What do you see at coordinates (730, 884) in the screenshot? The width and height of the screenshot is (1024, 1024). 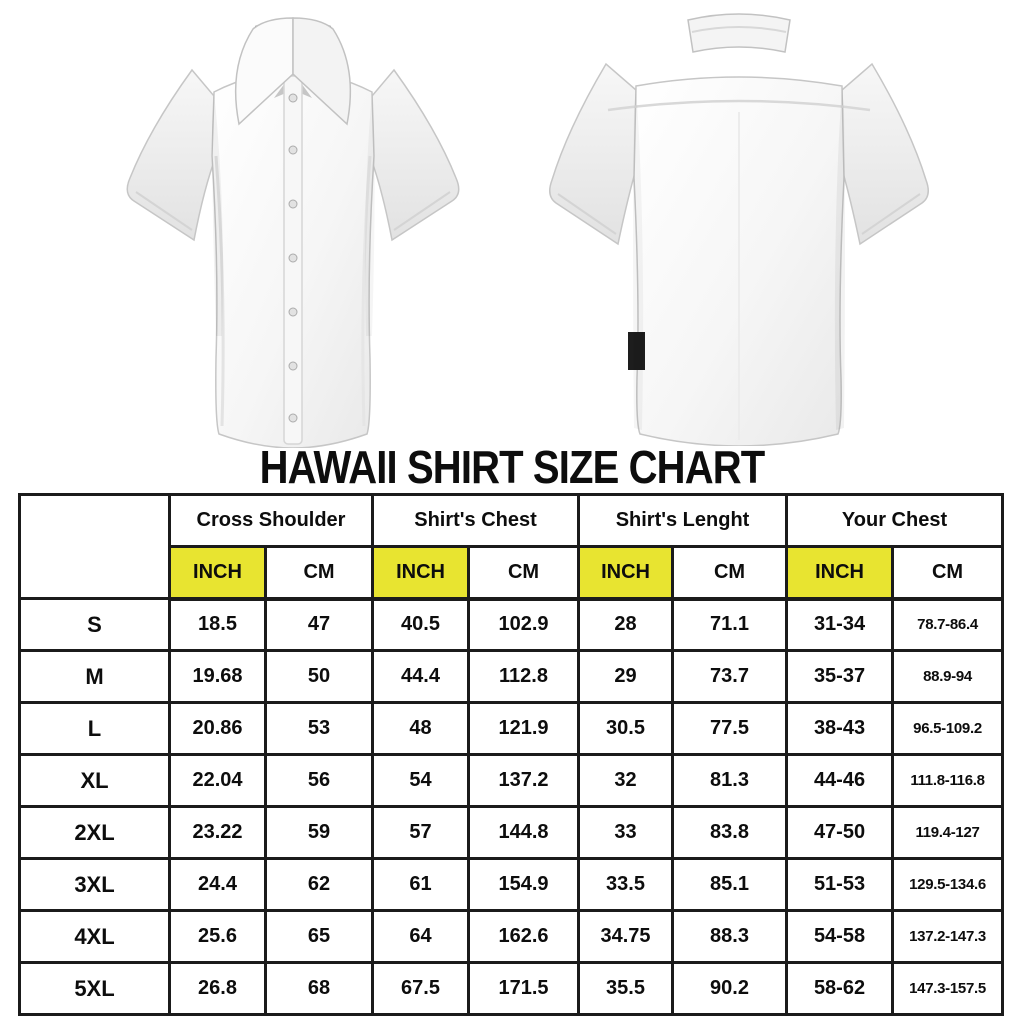 I see `cm-value-cell: 85.1` at bounding box center [730, 884].